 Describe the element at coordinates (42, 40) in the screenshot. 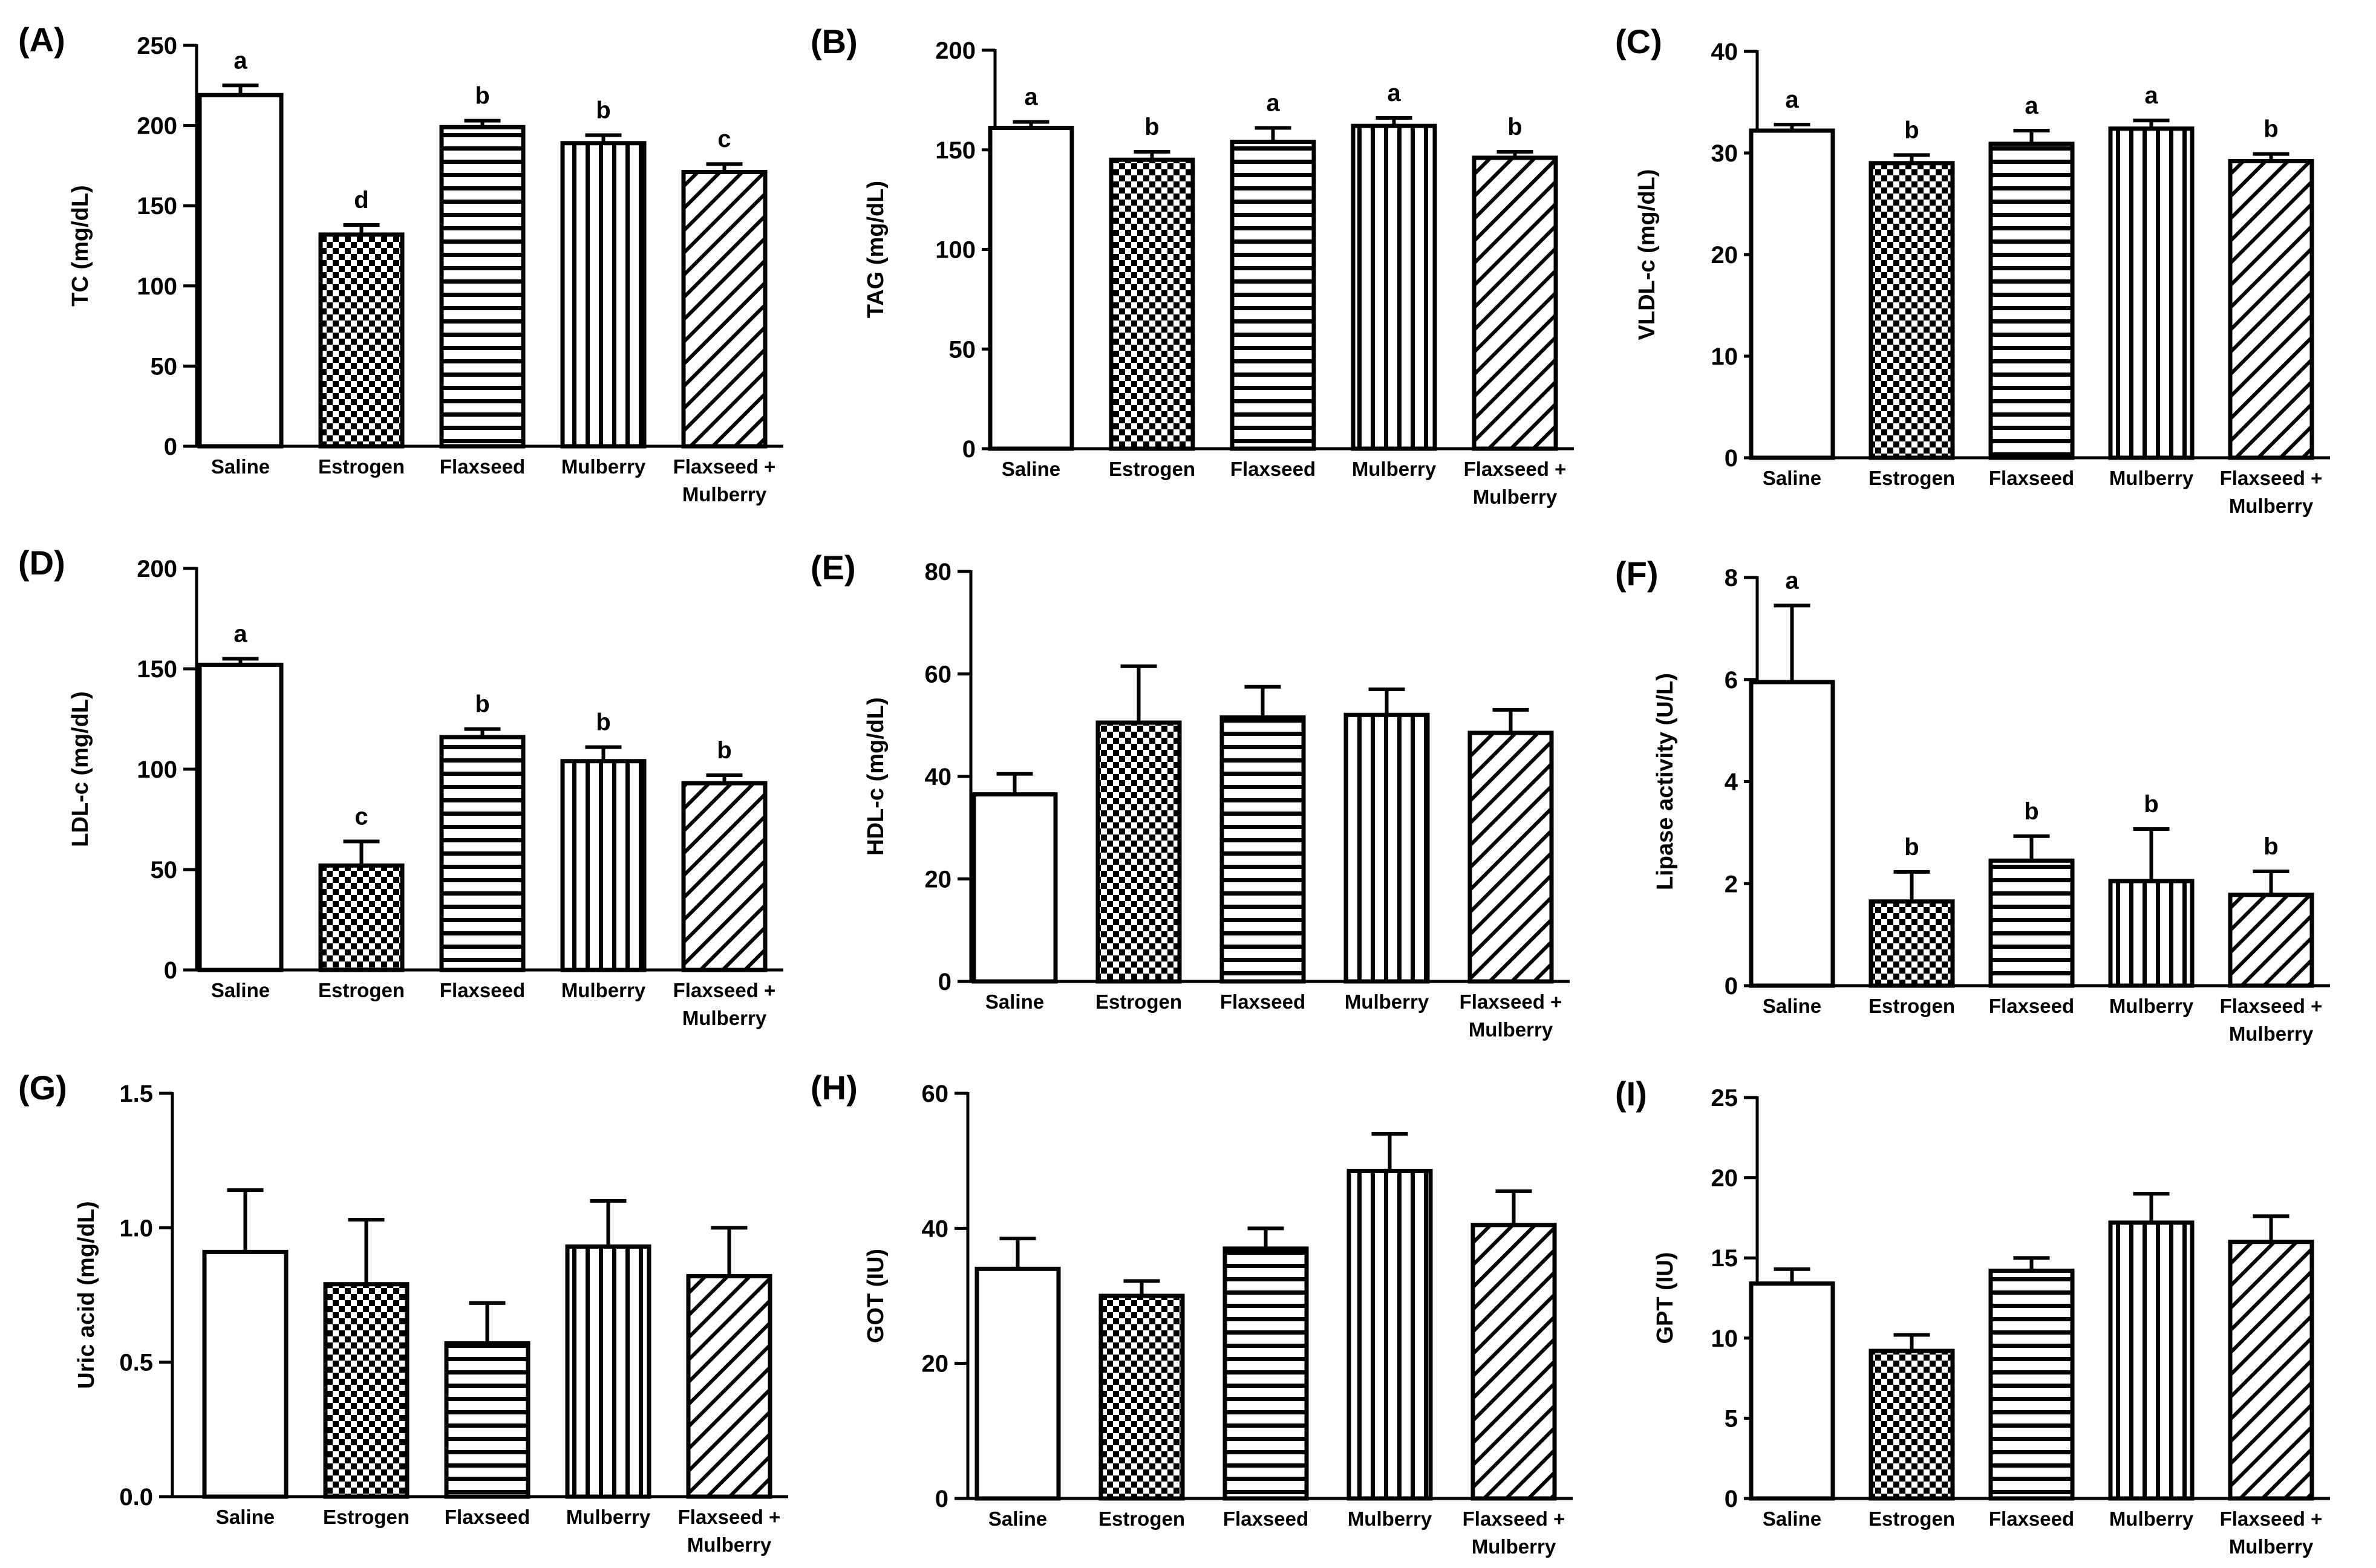

I see `panel-letter: (A)` at that location.